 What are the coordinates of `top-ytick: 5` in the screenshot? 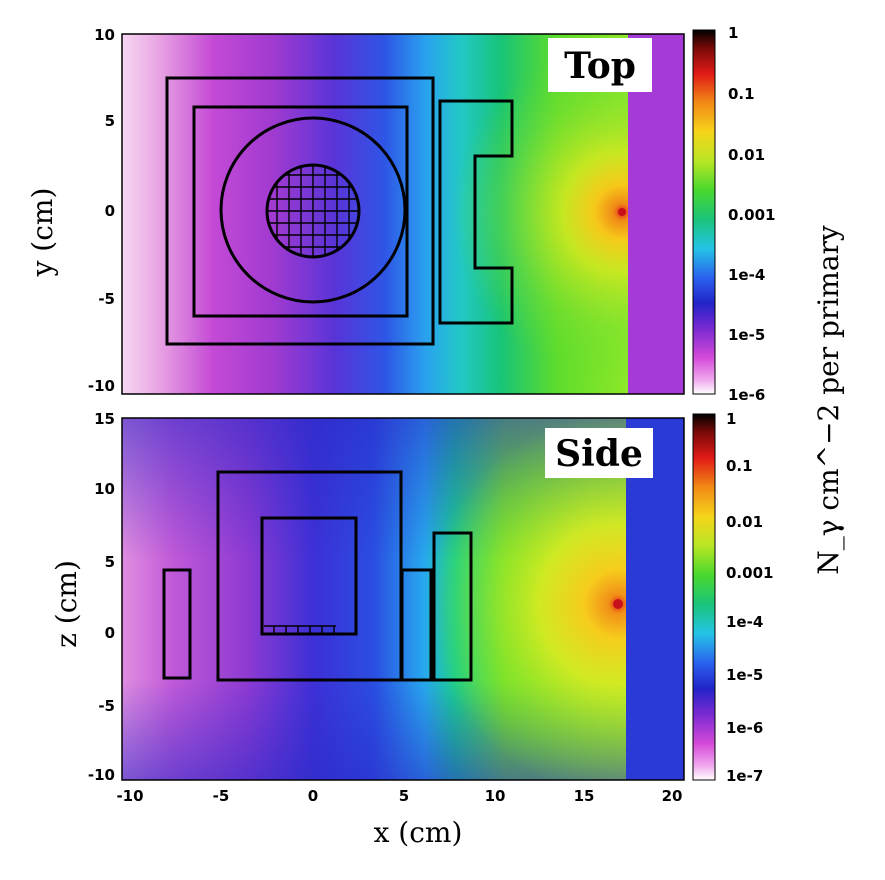 It's located at (110, 121).